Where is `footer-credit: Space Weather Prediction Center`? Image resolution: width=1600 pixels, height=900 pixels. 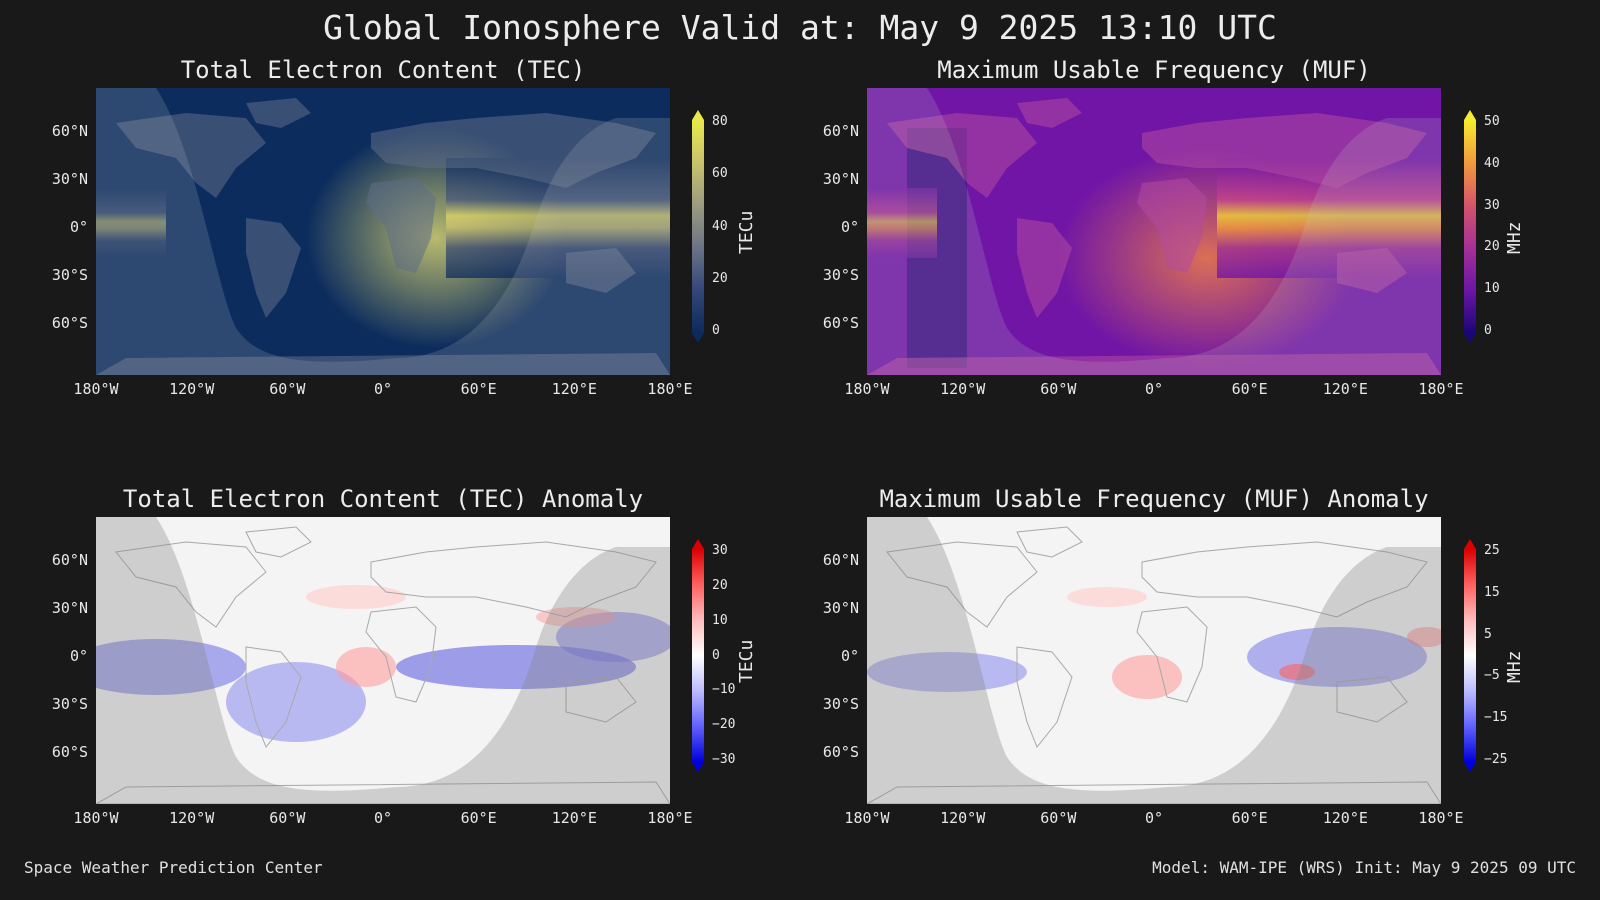
footer-credit: Space Weather Prediction Center is located at coordinates (173, 867).